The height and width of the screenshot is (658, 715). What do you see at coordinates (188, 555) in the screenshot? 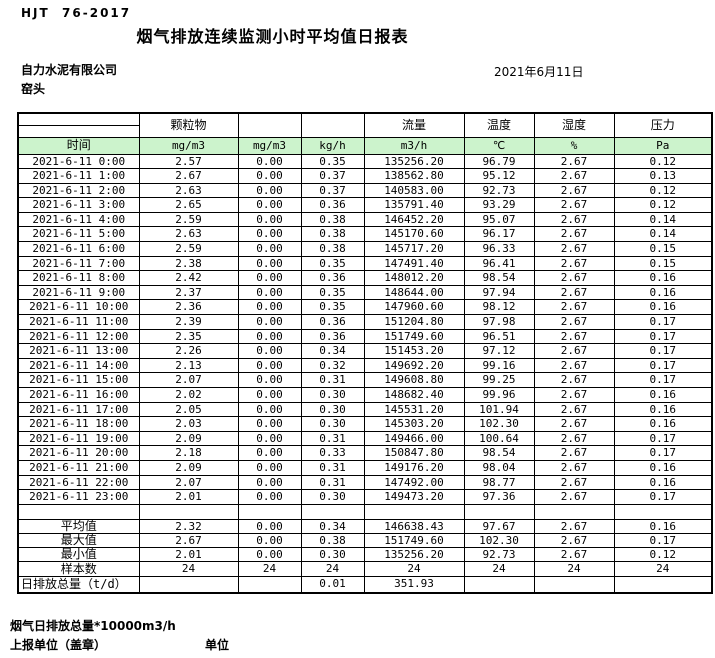
I see `summary-value-cell: 2.01` at bounding box center [188, 555].